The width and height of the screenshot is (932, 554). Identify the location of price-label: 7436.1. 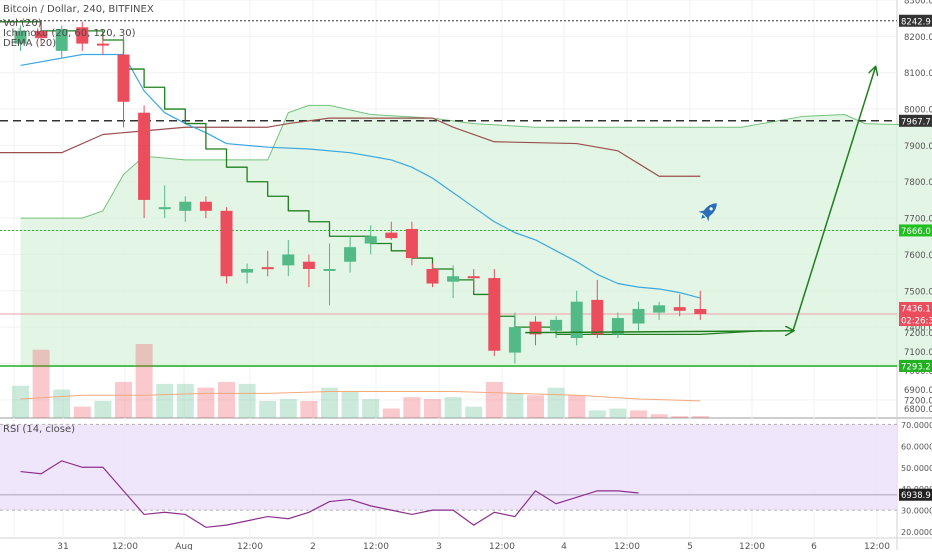
(915, 308).